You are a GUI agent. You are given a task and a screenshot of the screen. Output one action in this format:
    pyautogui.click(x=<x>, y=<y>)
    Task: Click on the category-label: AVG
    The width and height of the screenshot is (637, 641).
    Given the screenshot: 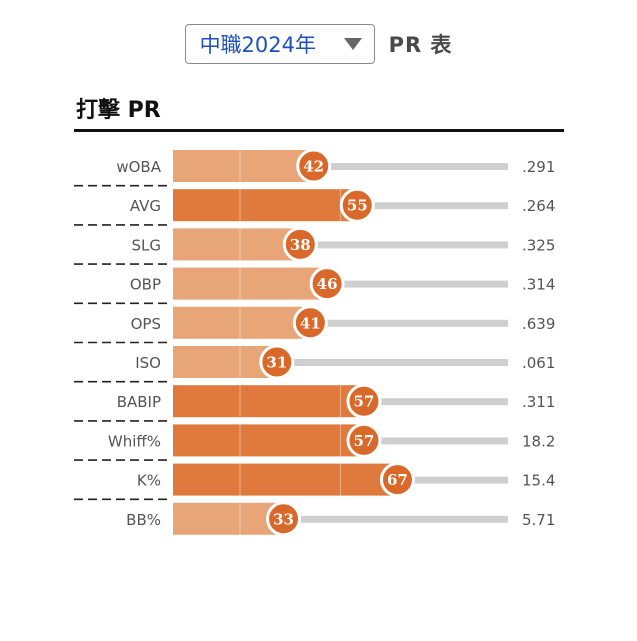 What is the action you would take?
    pyautogui.click(x=145, y=206)
    